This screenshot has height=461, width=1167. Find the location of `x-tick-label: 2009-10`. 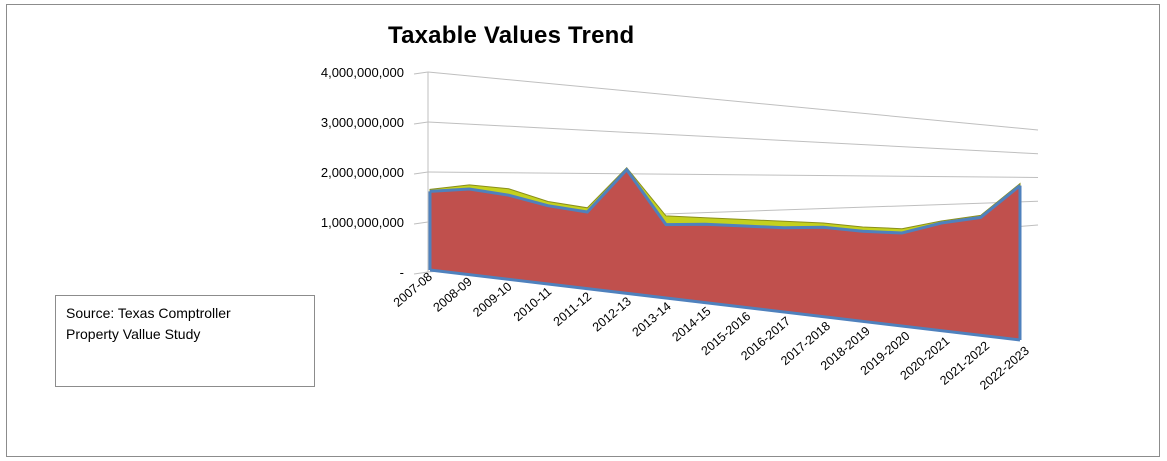

x-tick-label: 2009-10 is located at coordinates (492, 299).